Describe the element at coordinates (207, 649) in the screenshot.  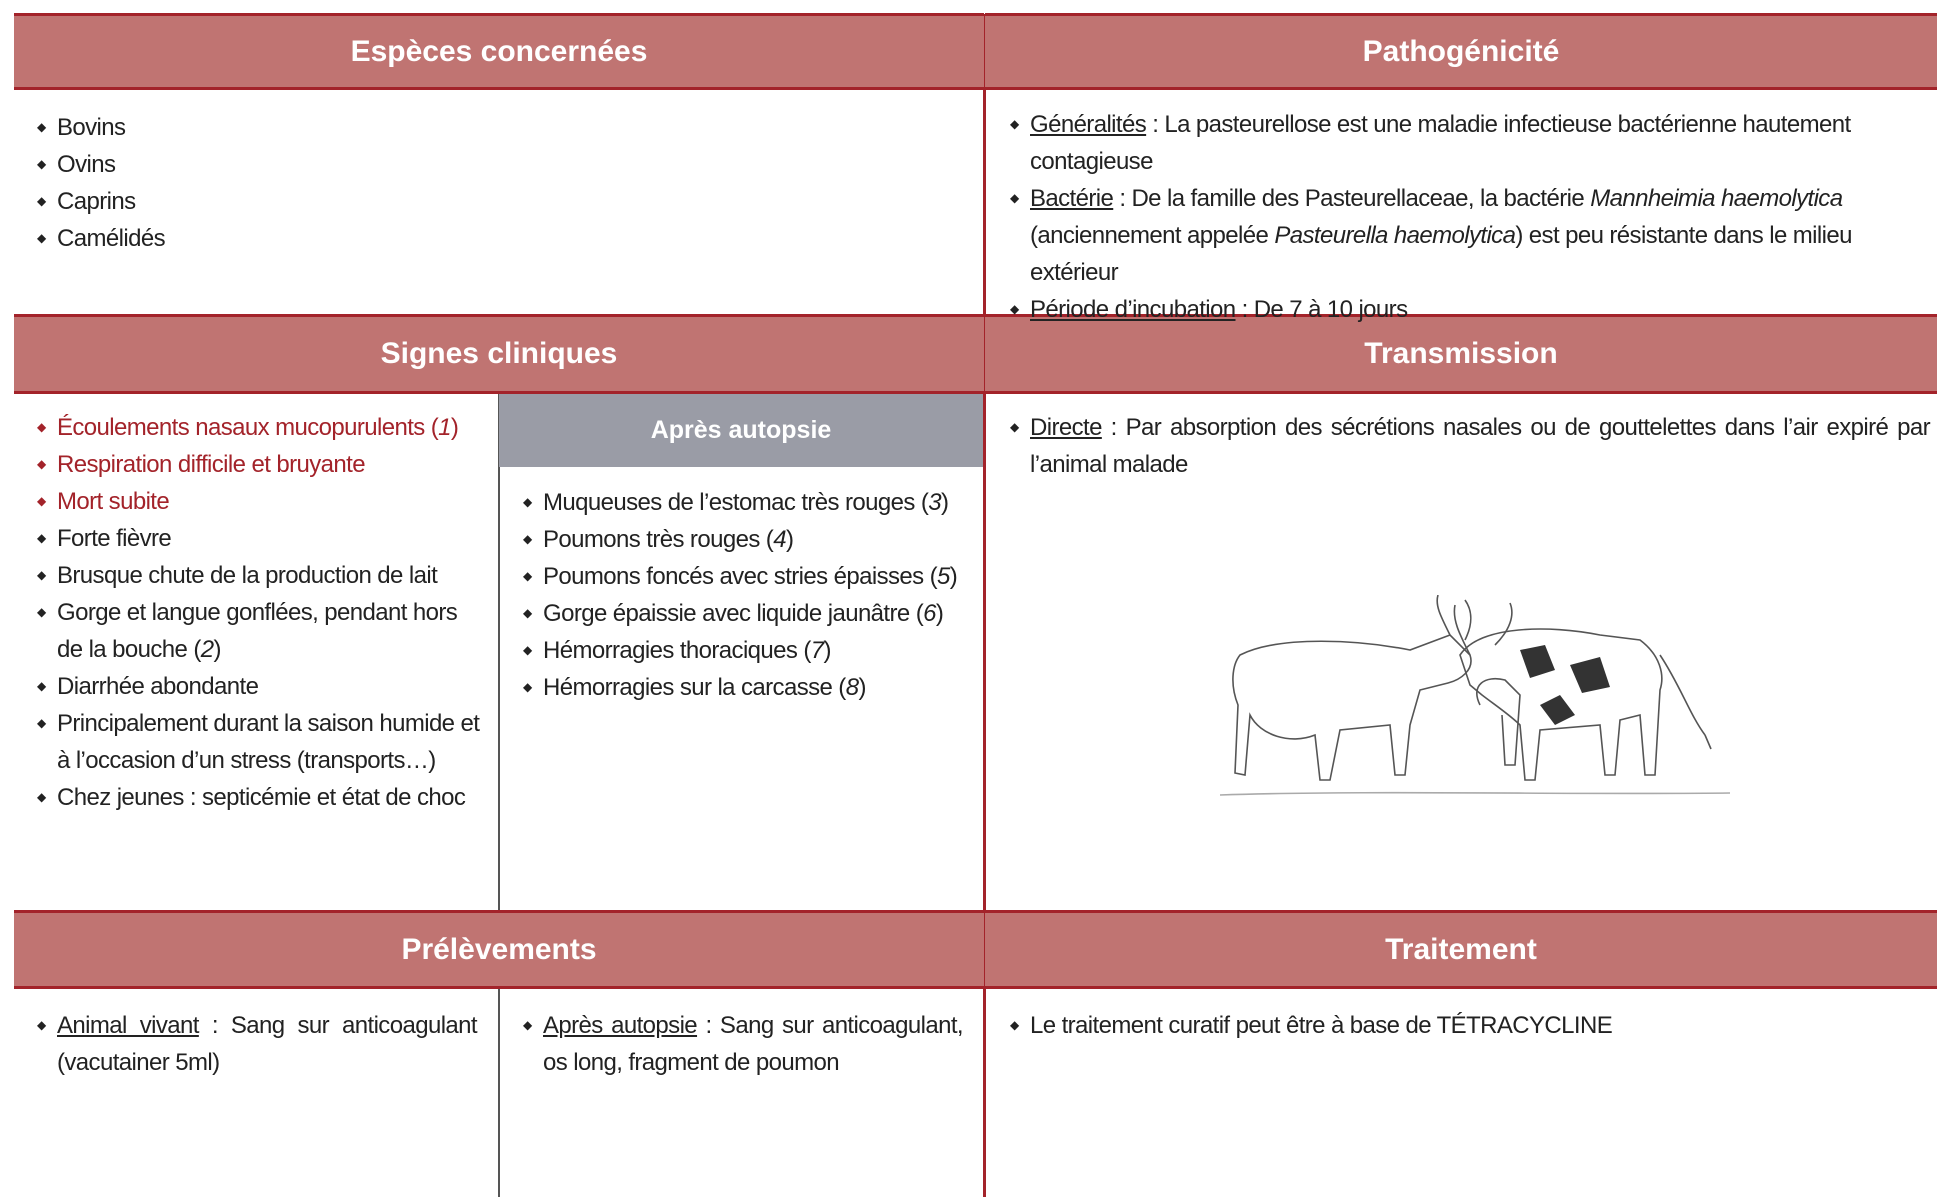
I see `text: 2` at that location.